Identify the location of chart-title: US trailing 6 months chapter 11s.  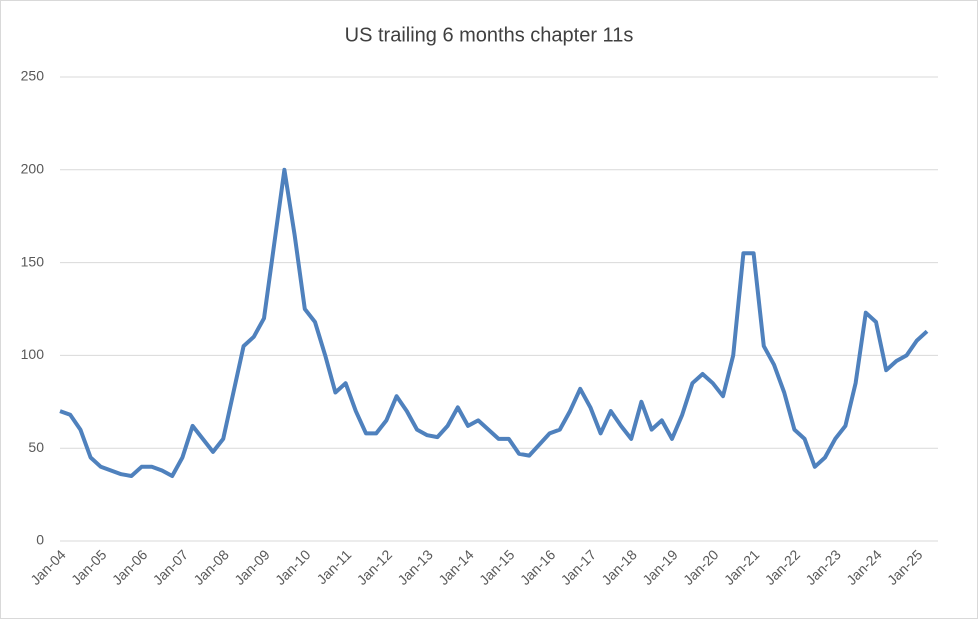
(489, 35).